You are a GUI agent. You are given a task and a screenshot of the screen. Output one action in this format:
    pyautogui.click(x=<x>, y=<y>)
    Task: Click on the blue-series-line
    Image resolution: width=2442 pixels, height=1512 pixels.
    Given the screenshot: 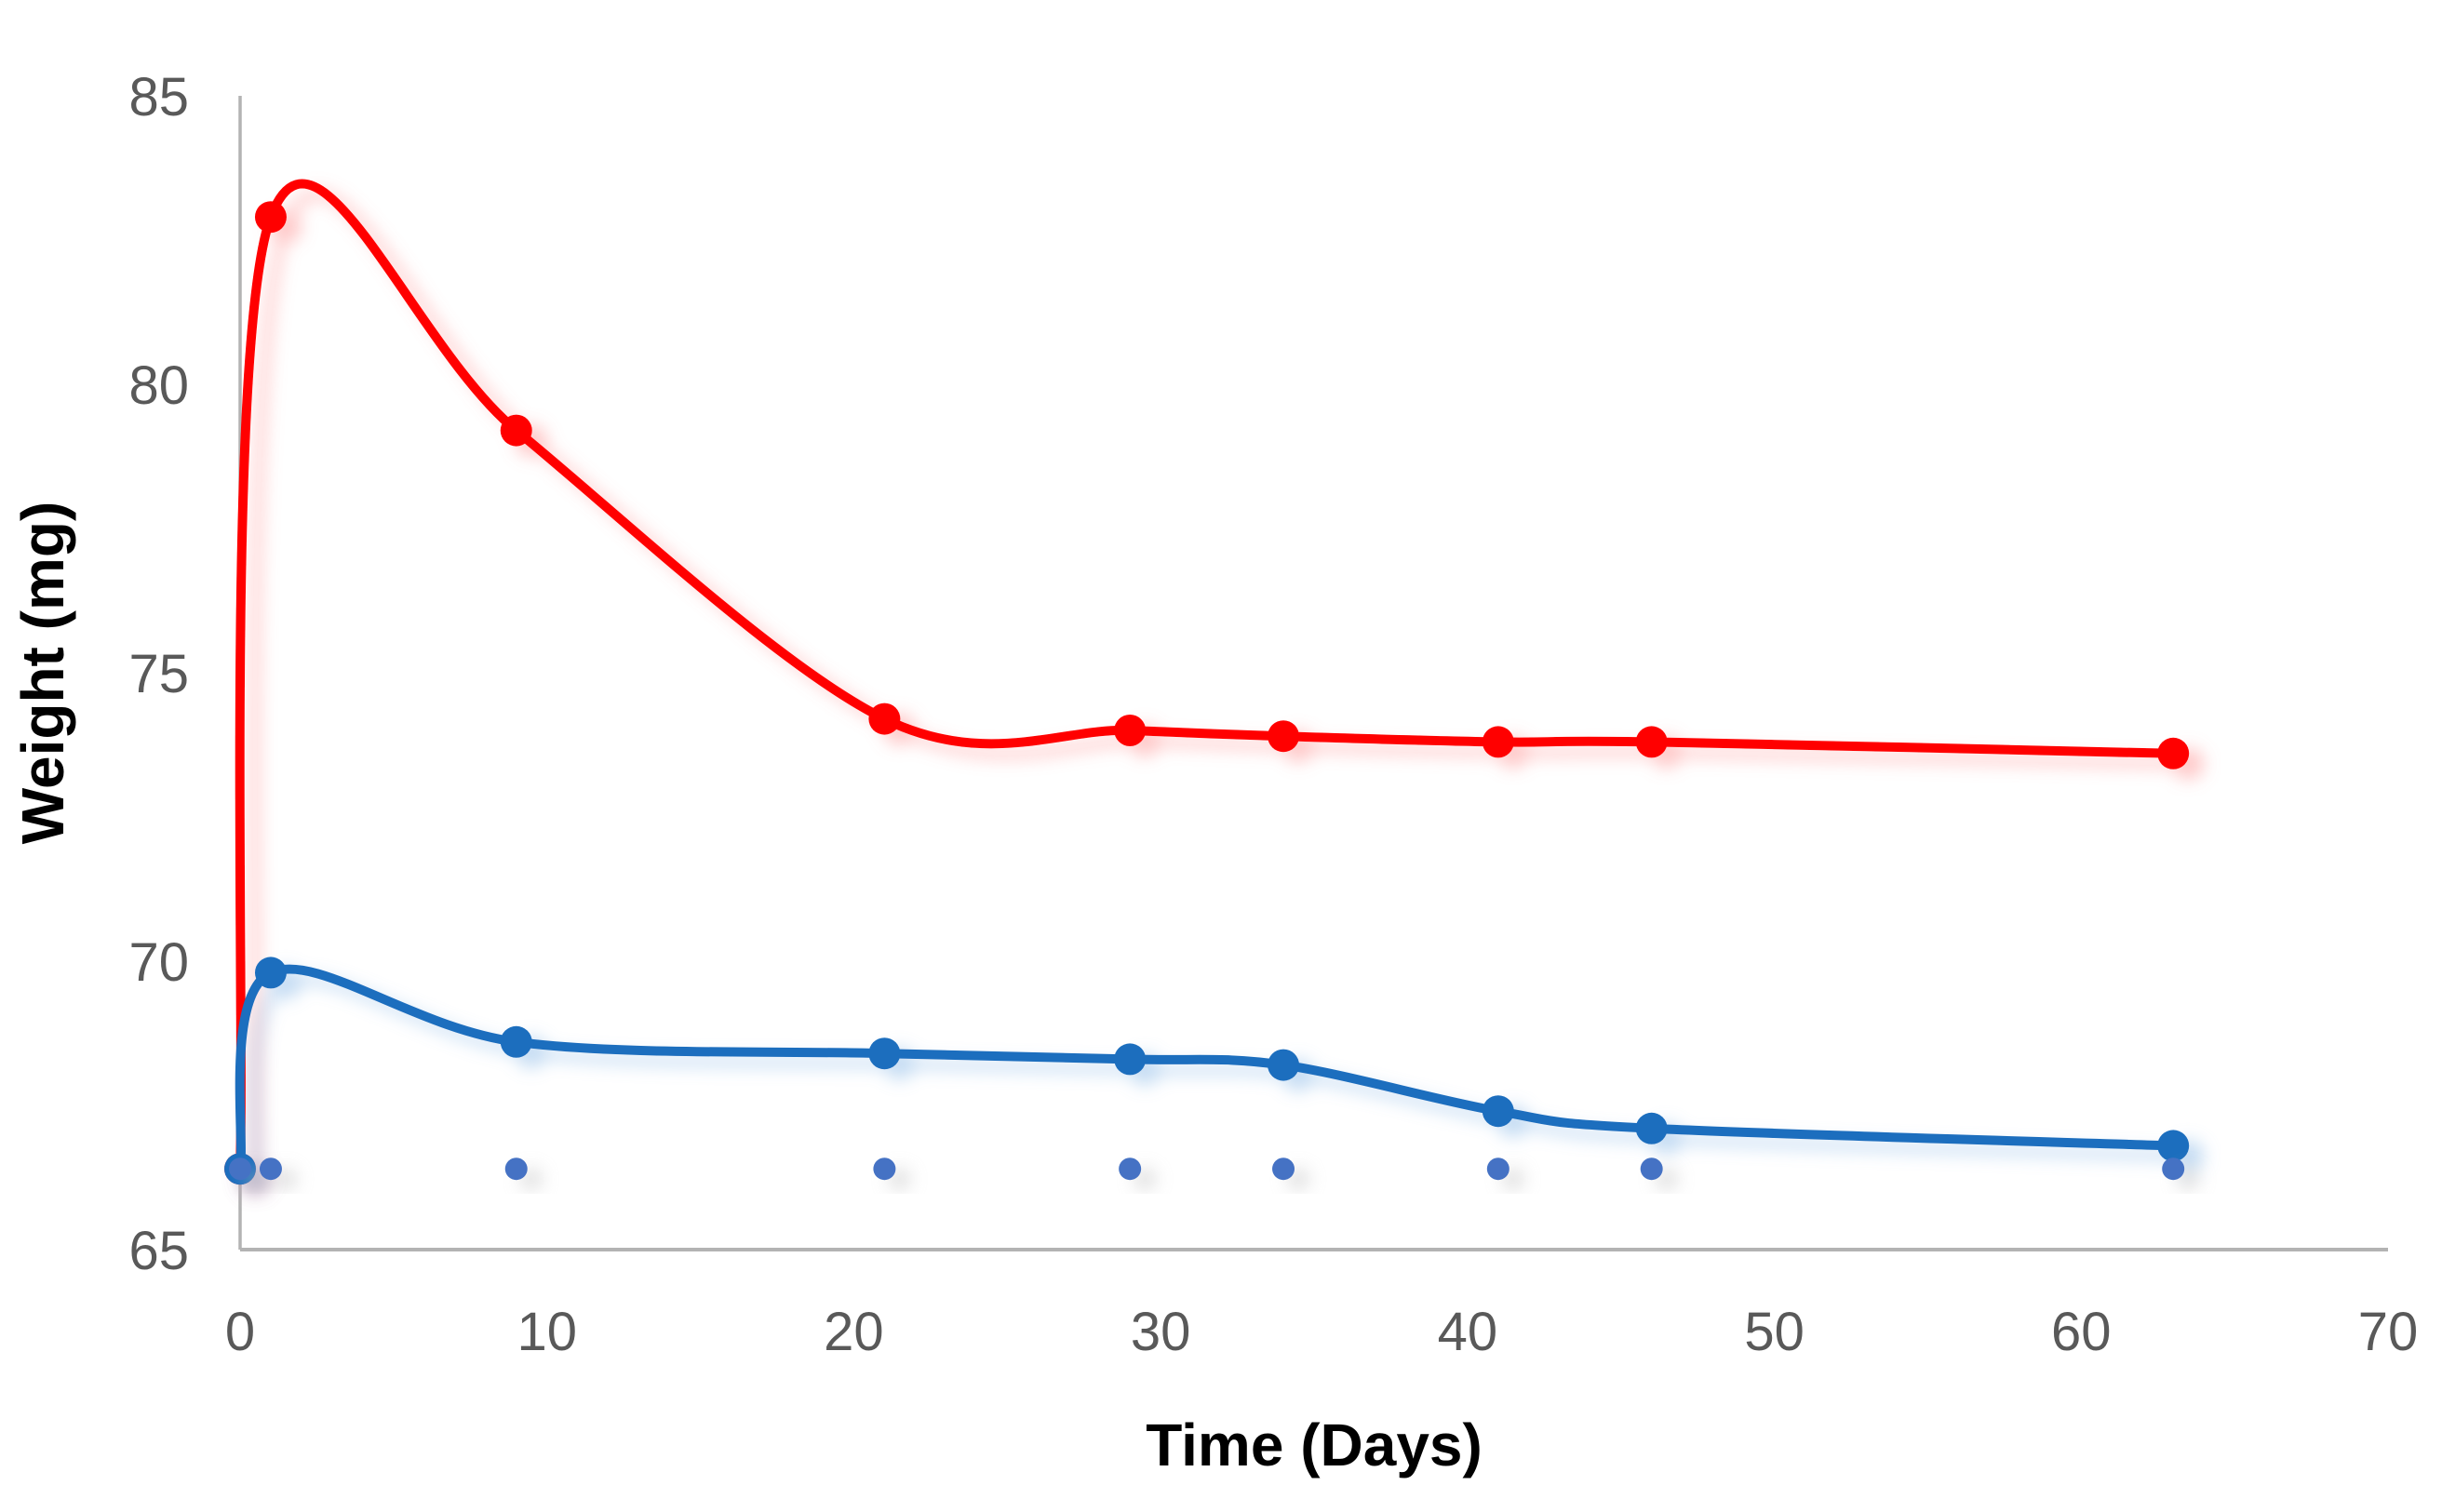 What is the action you would take?
    pyautogui.click(x=1207, y=1069)
    